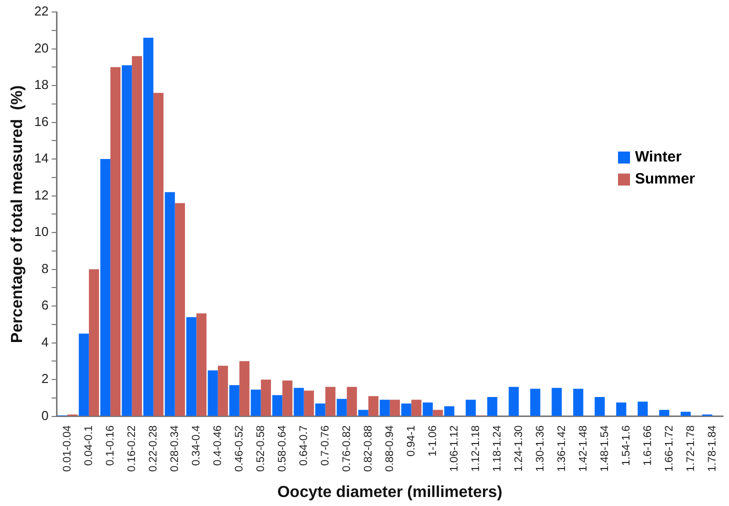 The height and width of the screenshot is (506, 729). Describe the element at coordinates (41, 121) in the screenshot. I see `y-tick-label: 16` at that location.